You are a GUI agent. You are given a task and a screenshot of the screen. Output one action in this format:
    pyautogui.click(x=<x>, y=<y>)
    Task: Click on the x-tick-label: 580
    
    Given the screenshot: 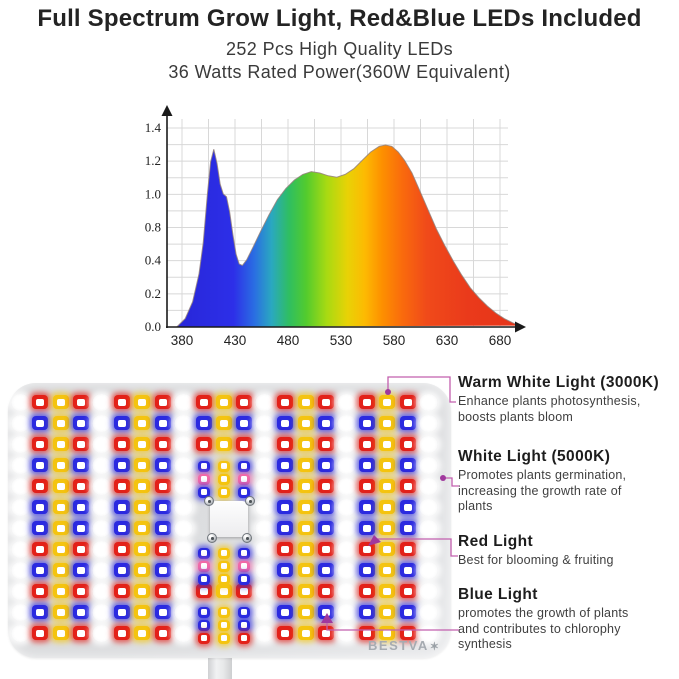 What is the action you would take?
    pyautogui.click(x=394, y=340)
    